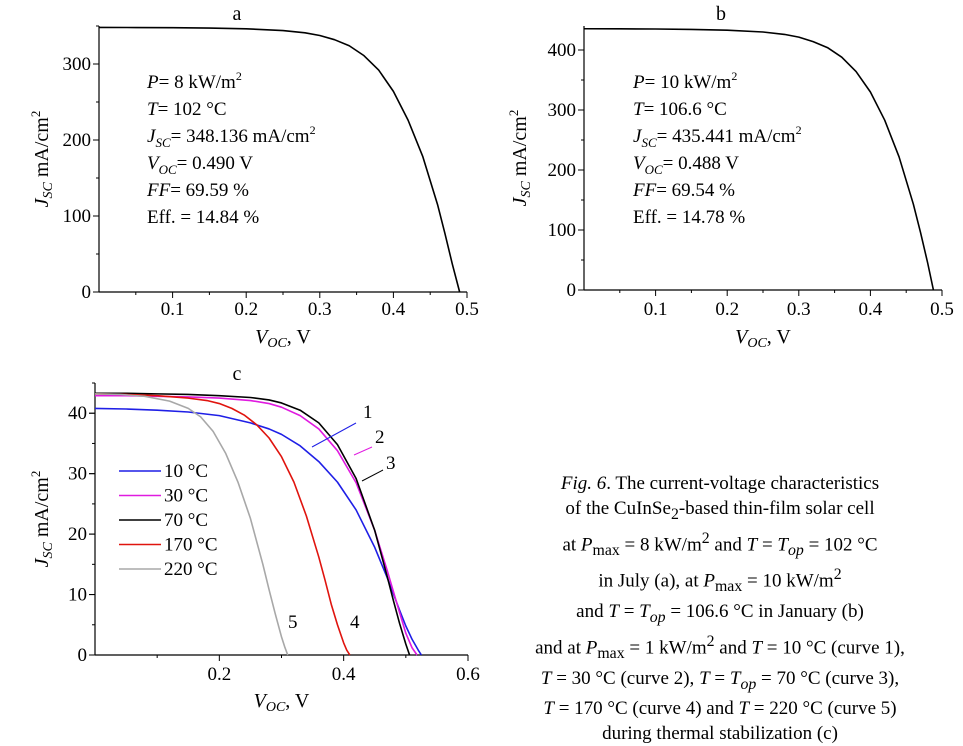  What do you see at coordinates (680, 109) in the screenshot?
I see `annotation-b-2: T= 106.6 °C` at bounding box center [680, 109].